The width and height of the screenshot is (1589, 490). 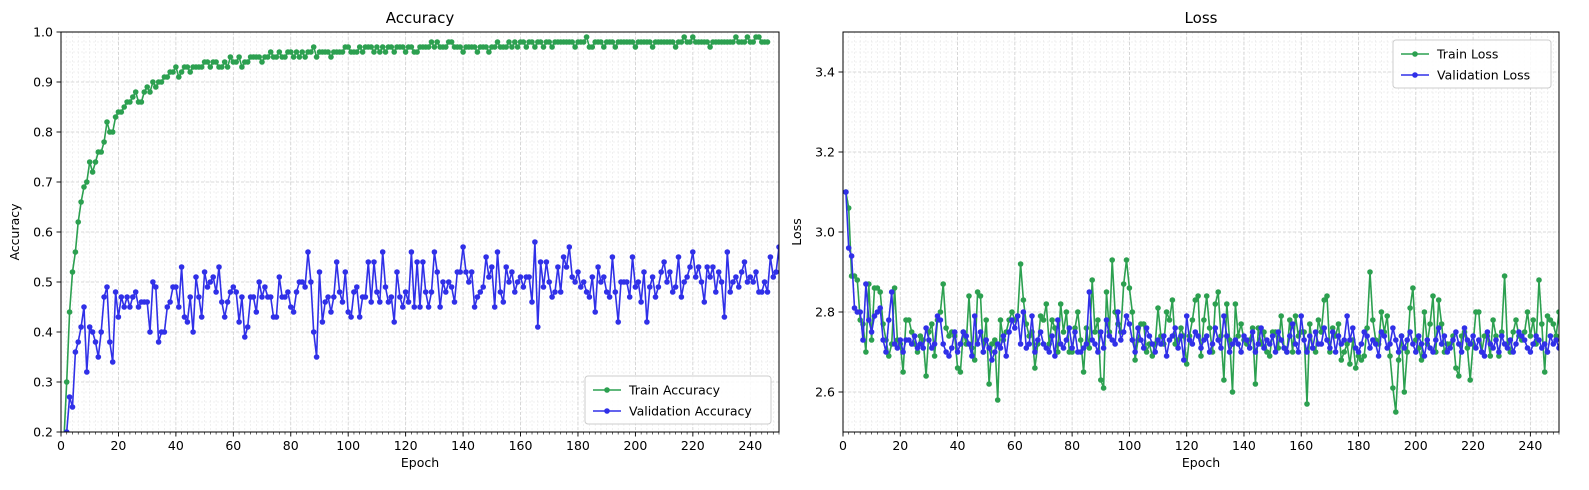 What do you see at coordinates (825, 72) in the screenshot?
I see `y-tick-label: 3.4` at bounding box center [825, 72].